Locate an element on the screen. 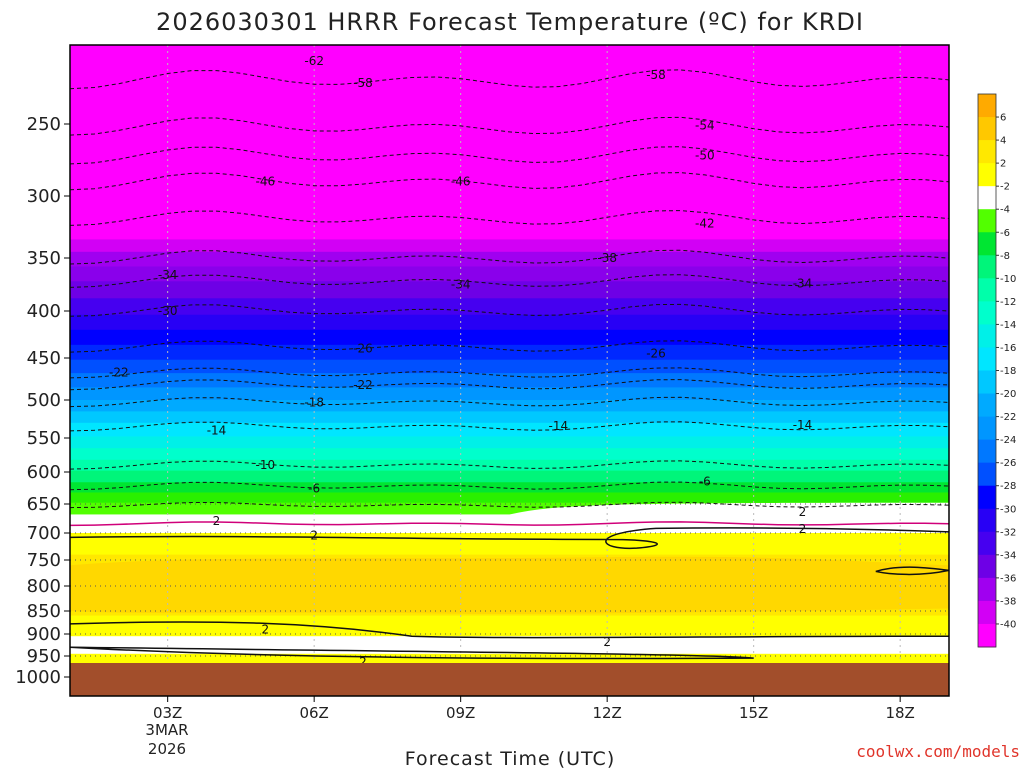 Image resolution: width=1024 pixels, height=768 pixels. colorbar-label: -12 is located at coordinates (1008, 302).